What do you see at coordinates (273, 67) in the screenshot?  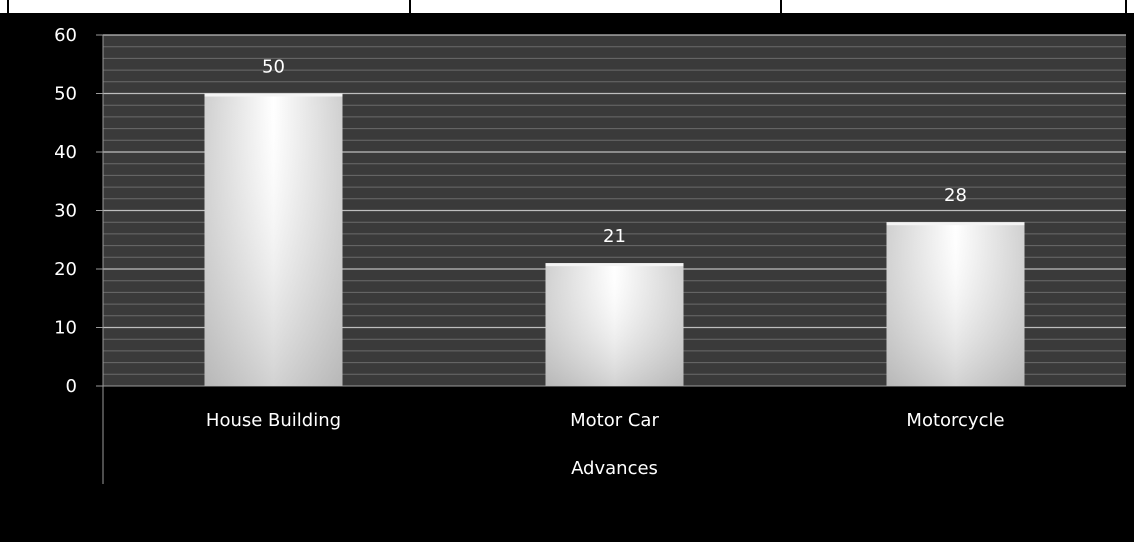 I see `data-label: 50` at bounding box center [273, 67].